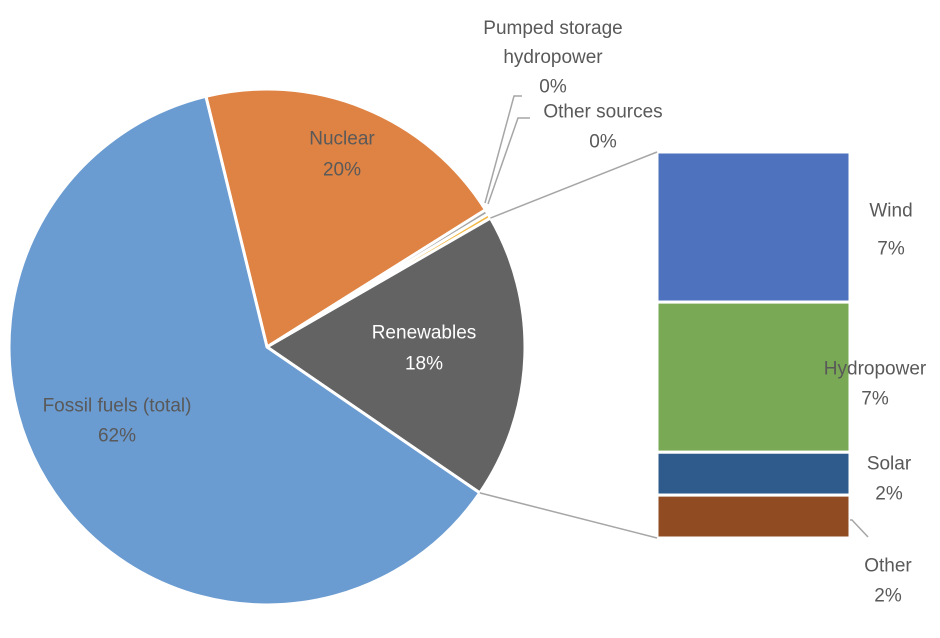 The image size is (940, 638). Describe the element at coordinates (603, 112) in the screenshot. I see `category-label: Other sources` at that location.